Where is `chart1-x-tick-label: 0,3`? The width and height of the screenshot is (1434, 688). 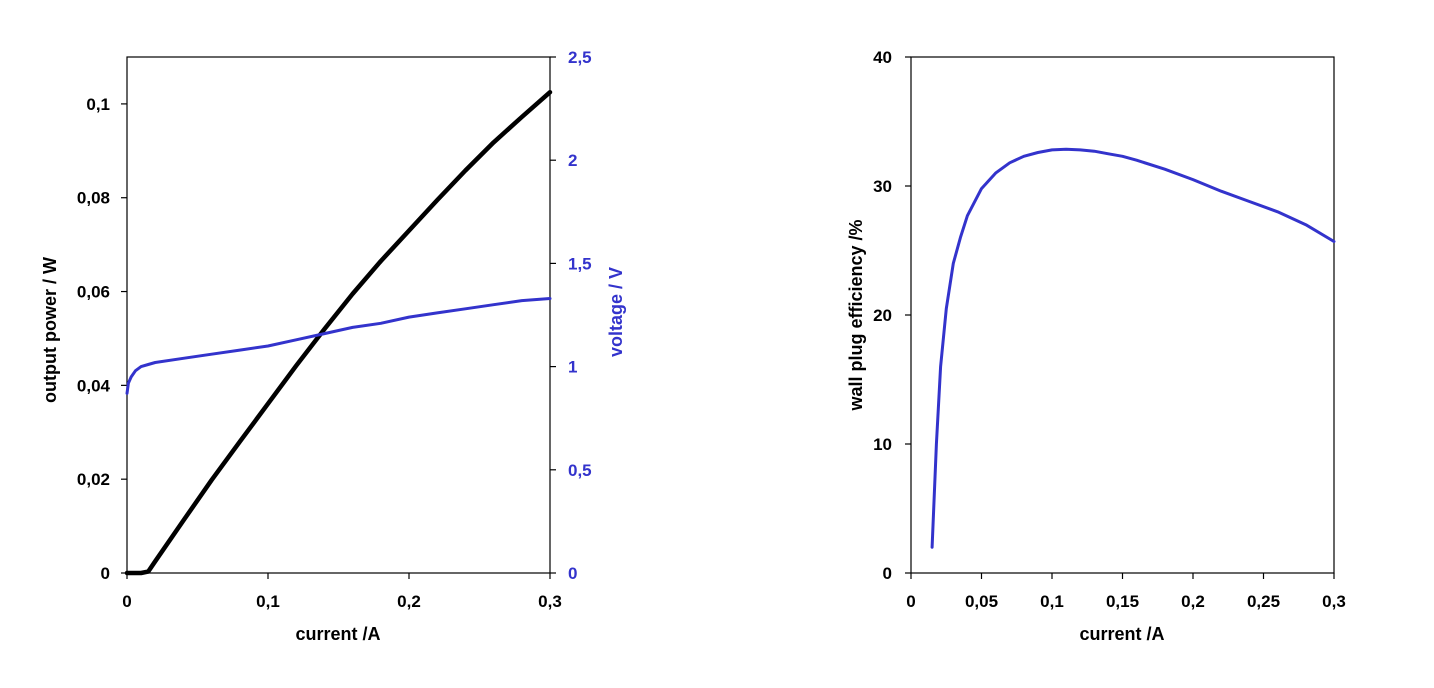
chart1-x-tick-label: 0,3 is located at coordinates (550, 601).